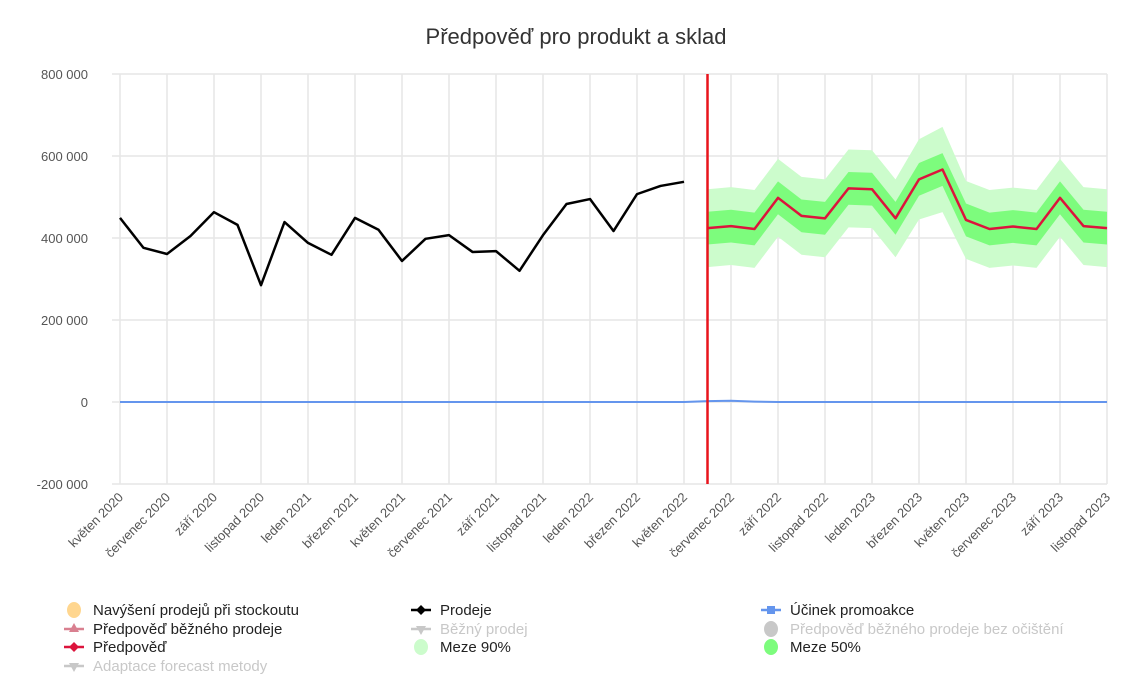  What do you see at coordinates (852, 610) in the screenshot?
I see `legend-label: Účinek promoakce` at bounding box center [852, 610].